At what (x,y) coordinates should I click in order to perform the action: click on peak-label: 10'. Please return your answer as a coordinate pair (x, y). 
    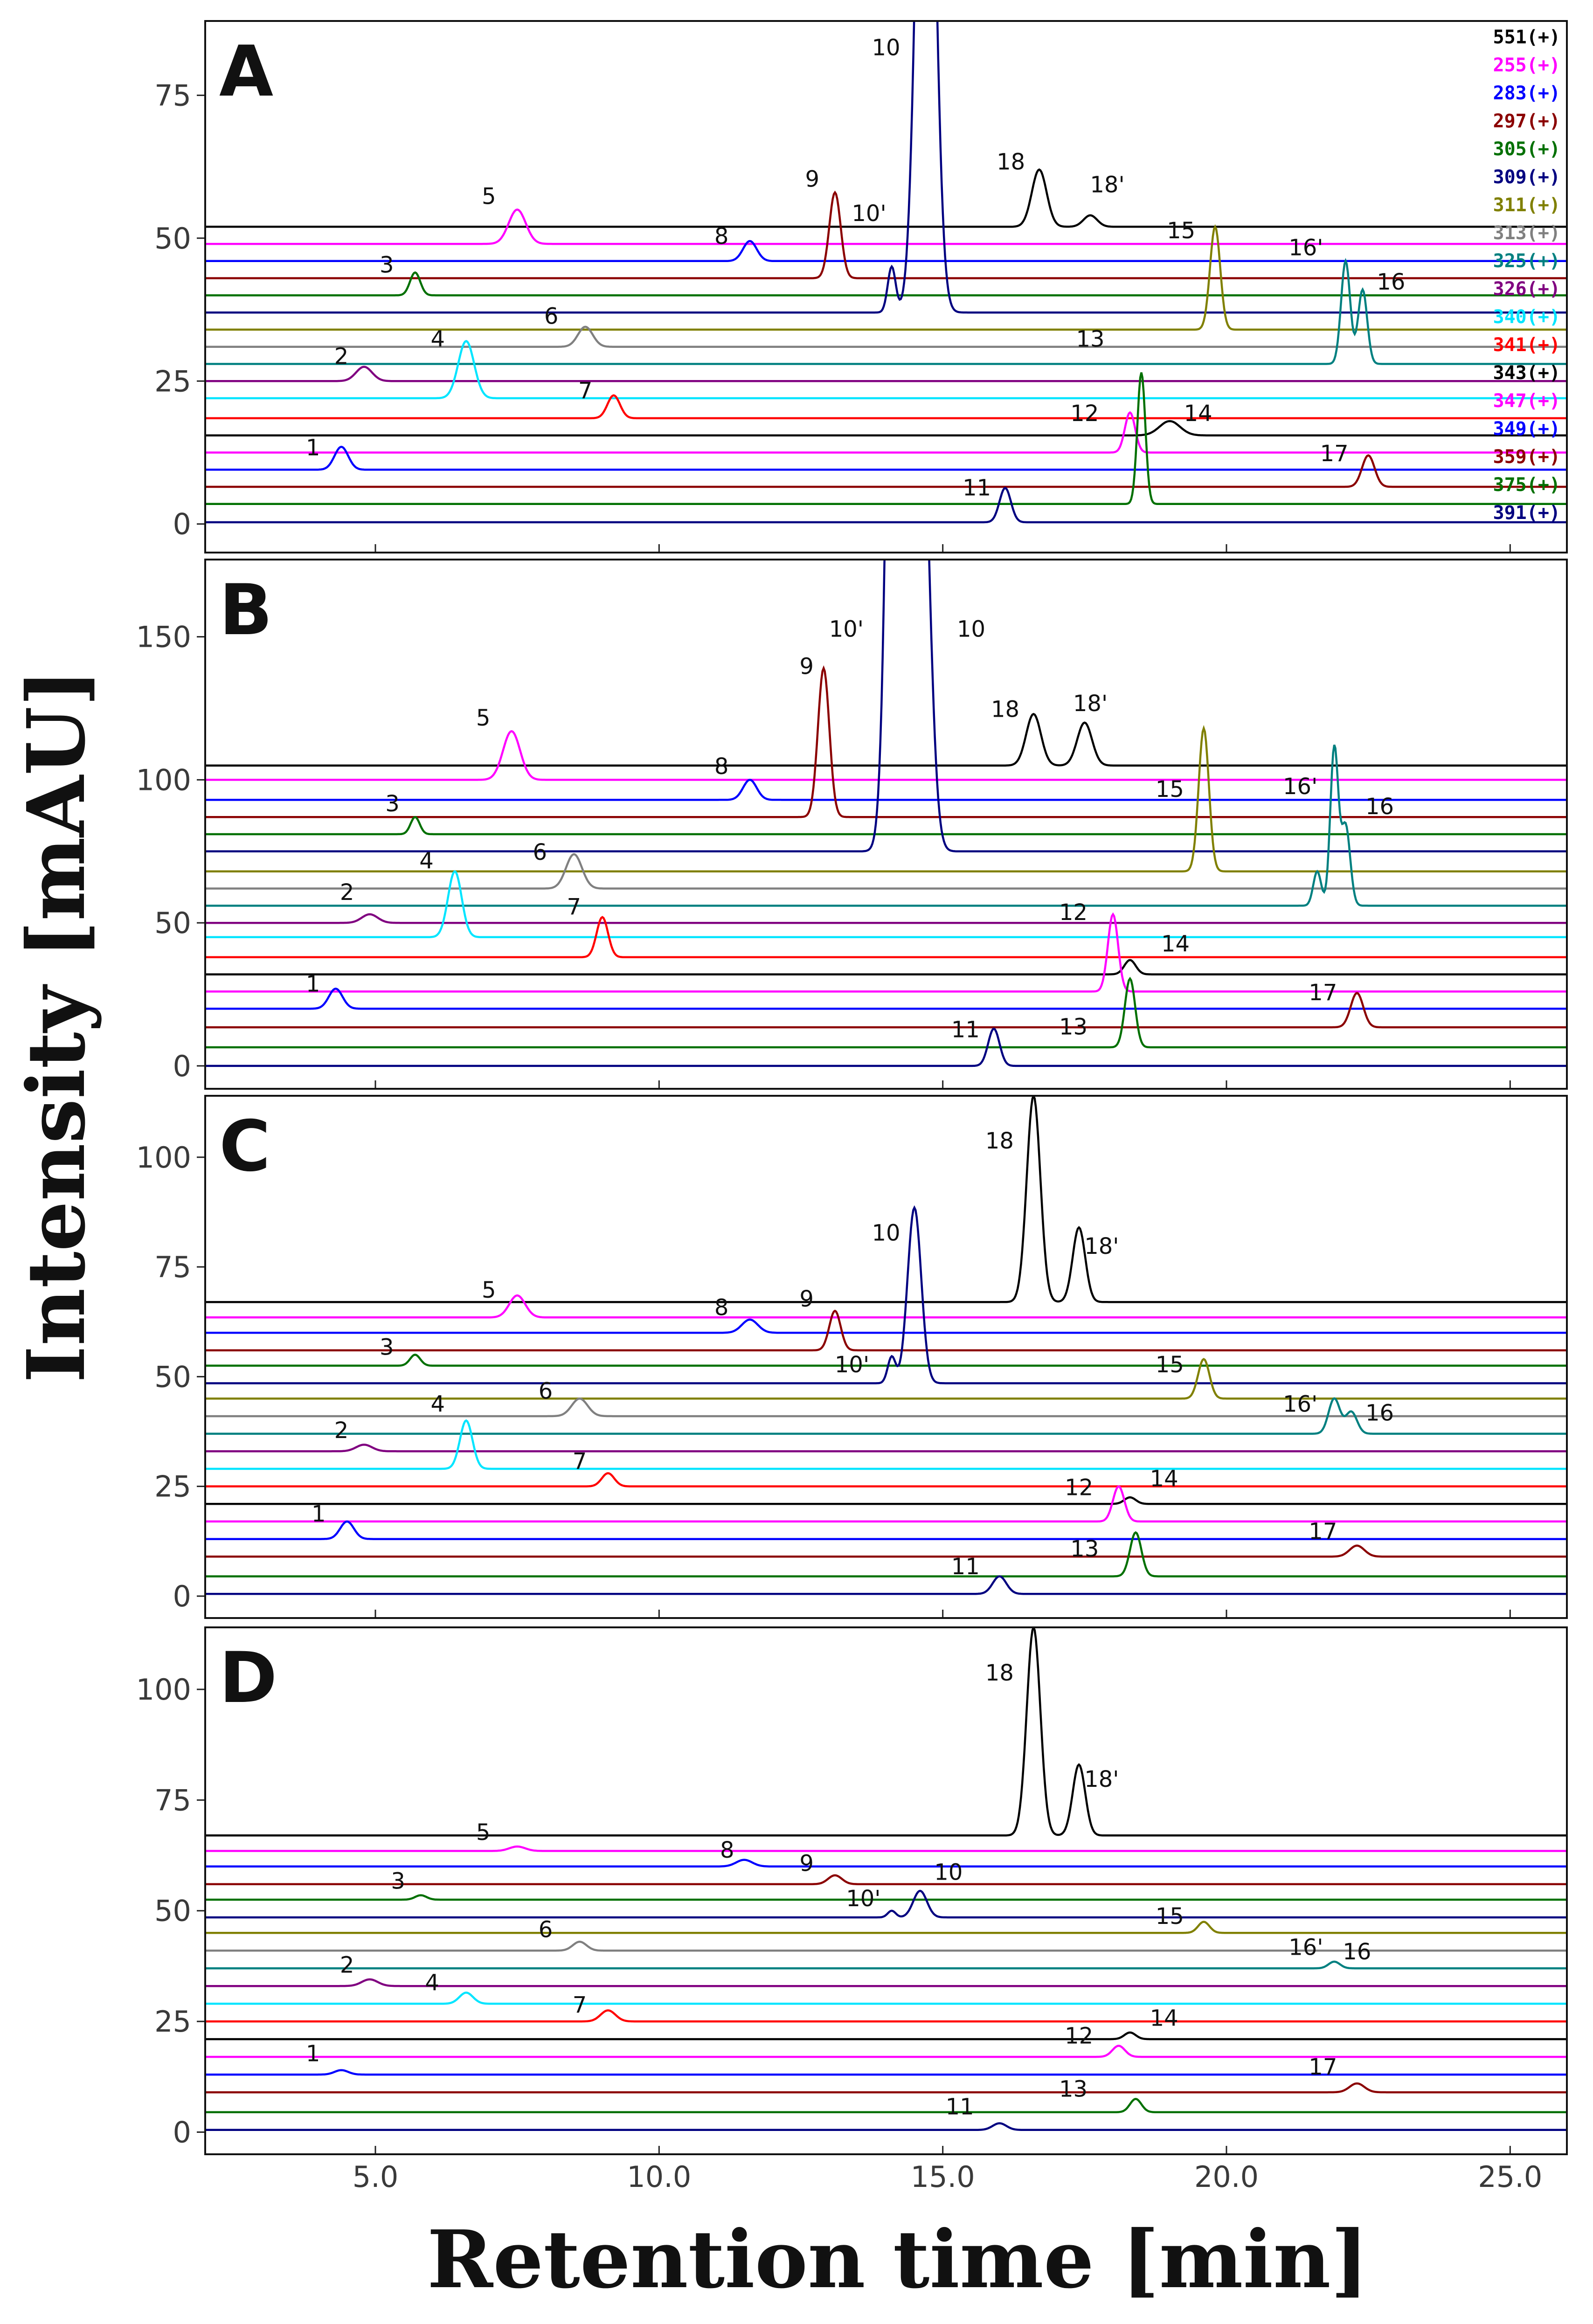
    Looking at the image, I should click on (869, 214).